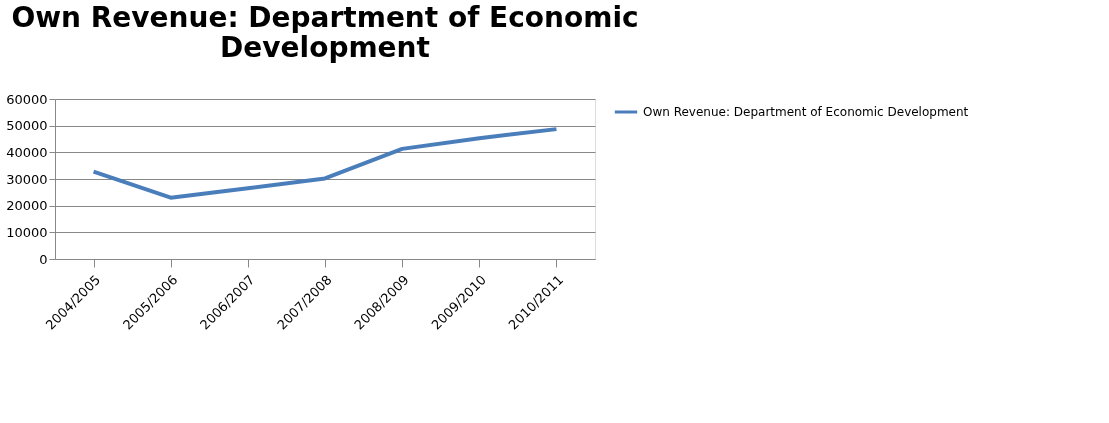  What do you see at coordinates (27, 152) in the screenshot?
I see `y-tick-label: 40000` at bounding box center [27, 152].